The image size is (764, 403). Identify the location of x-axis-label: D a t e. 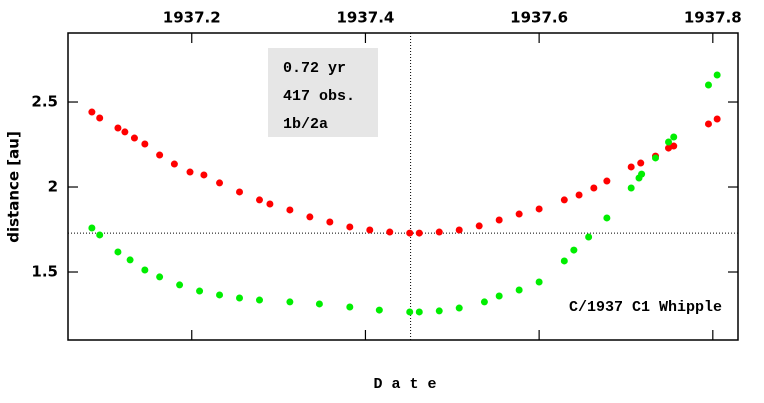
(404, 384).